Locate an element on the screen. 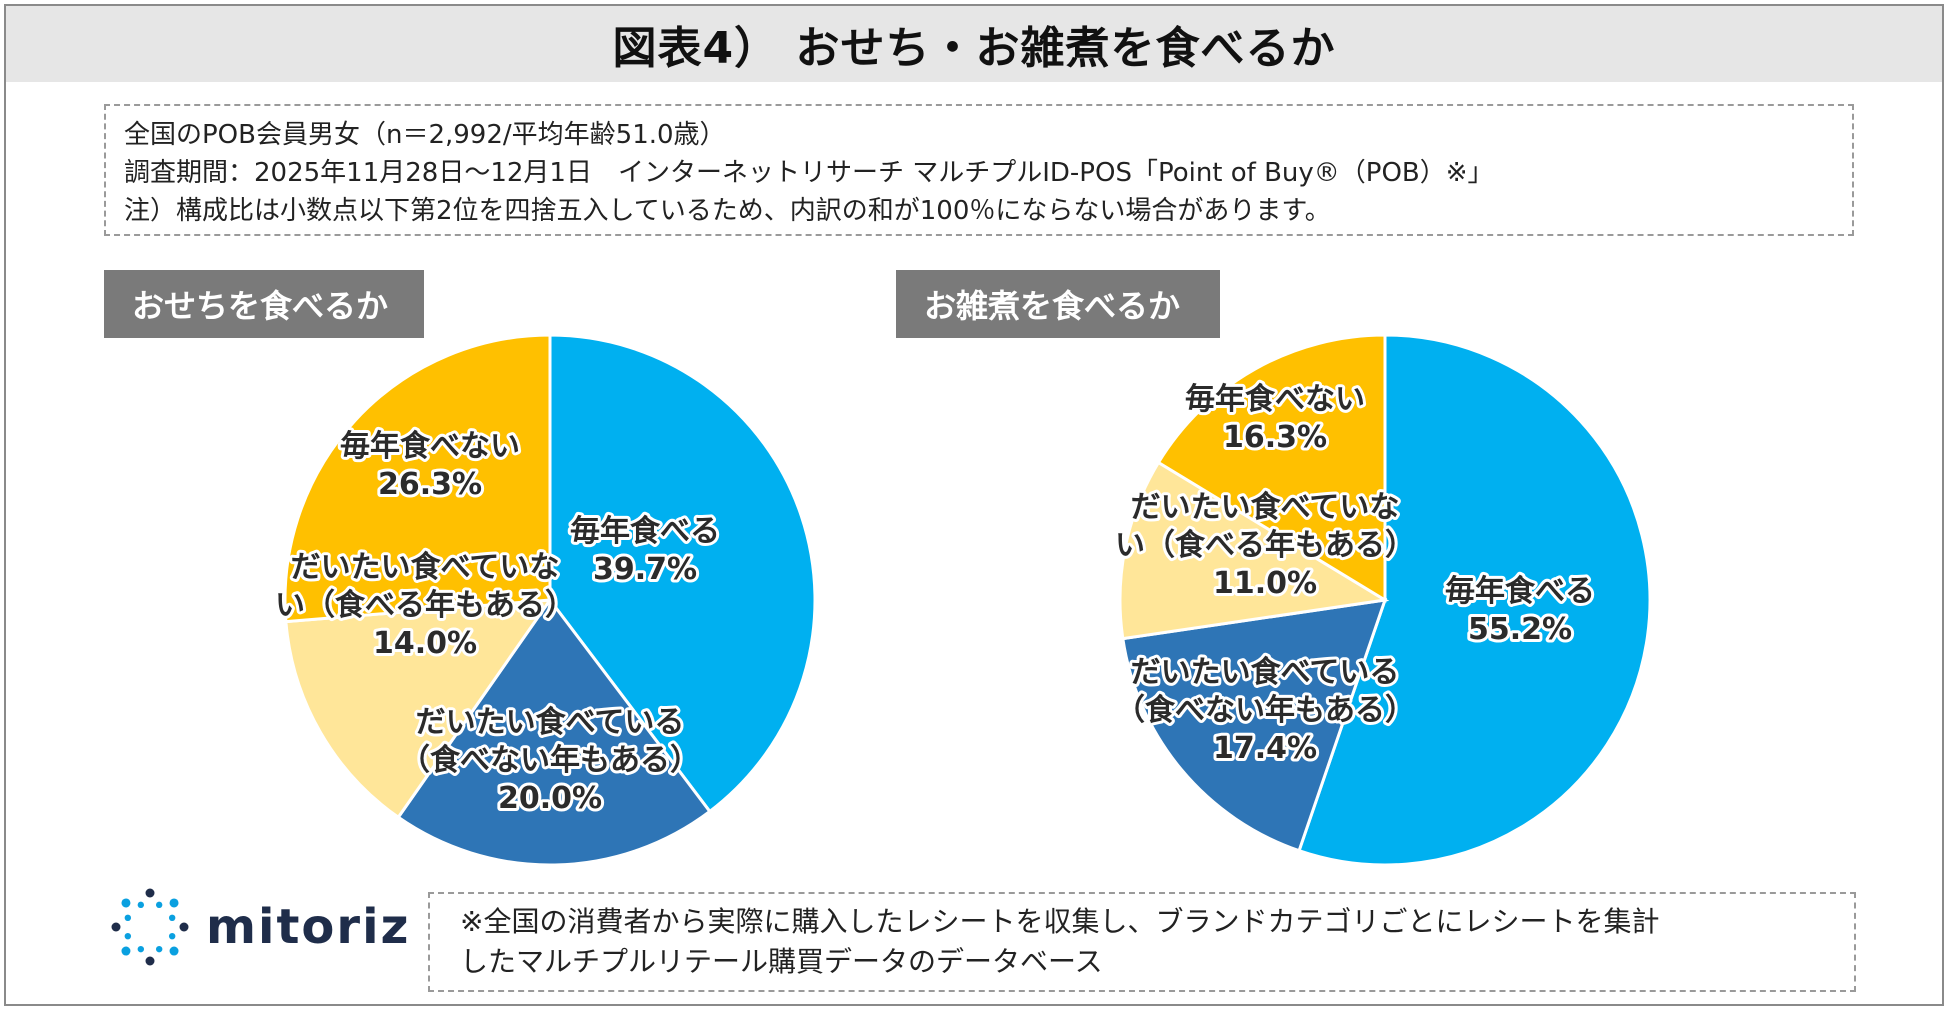  osechi-label-text: 毎年食べない is located at coordinates (430, 446).